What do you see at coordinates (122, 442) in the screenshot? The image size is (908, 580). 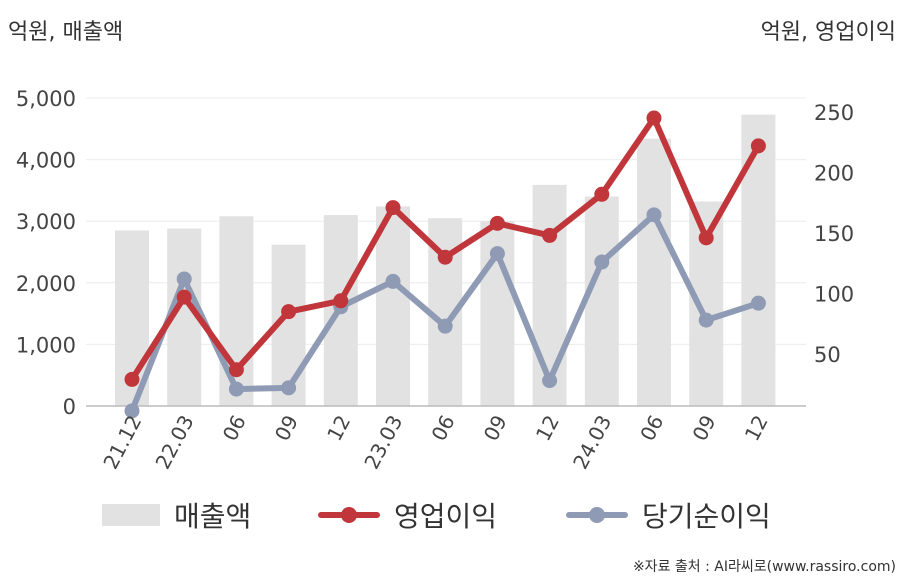 I see `x-tick-label: 21.12` at bounding box center [122, 442].